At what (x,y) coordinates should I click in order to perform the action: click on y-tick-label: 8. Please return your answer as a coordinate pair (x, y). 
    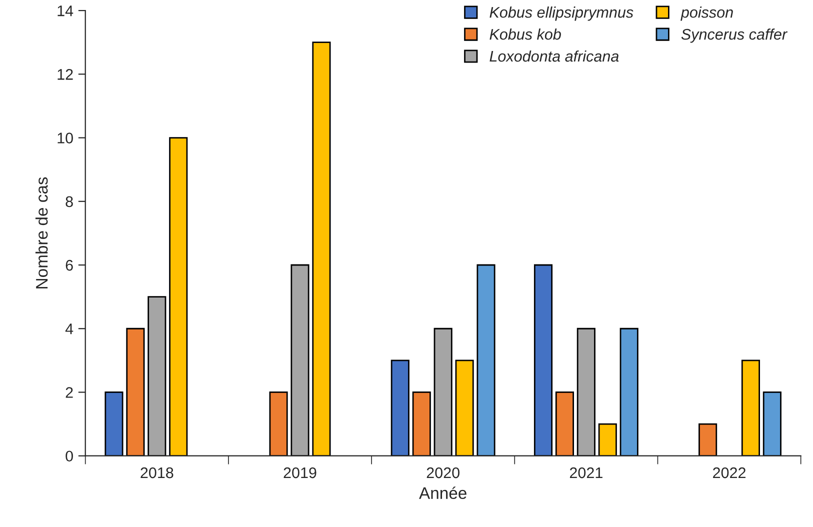
    Looking at the image, I should click on (69, 202).